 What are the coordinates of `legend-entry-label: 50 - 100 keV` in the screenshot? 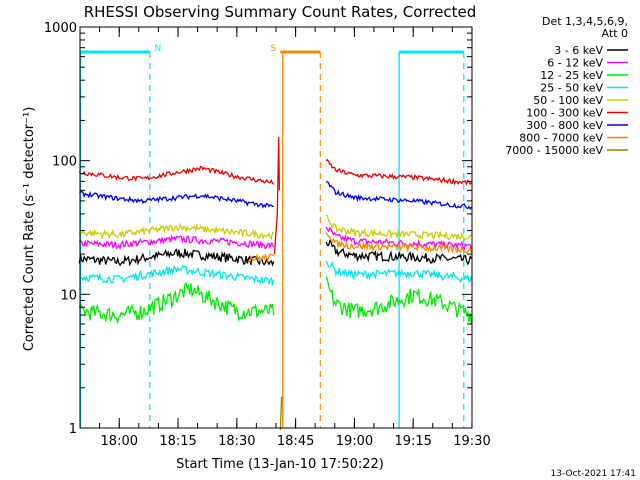 It's located at (568, 100).